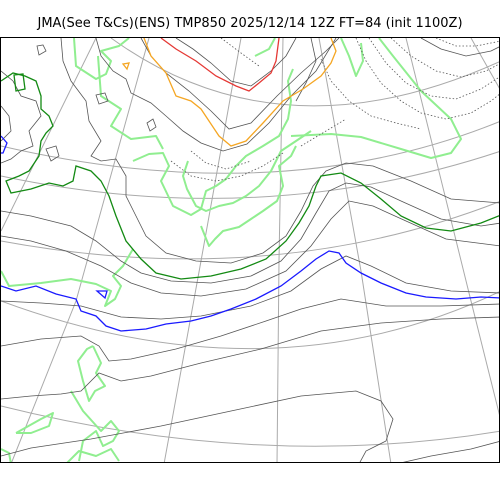 The width and height of the screenshot is (500, 500). Describe the element at coordinates (101, 295) in the screenshot. I see `isotherm-blue-small` at that location.